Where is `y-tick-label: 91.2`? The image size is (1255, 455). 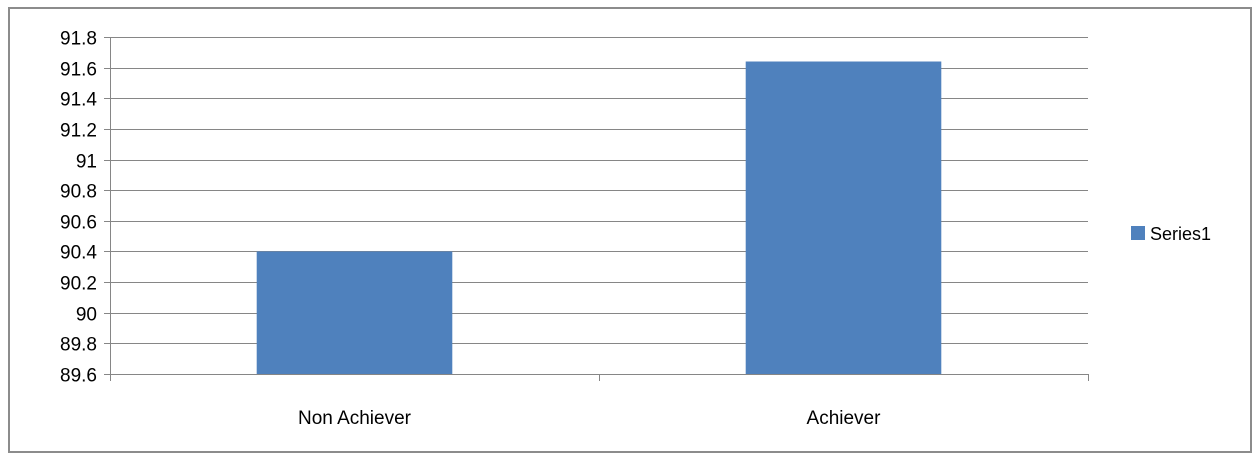 y-tick-label: 91.2 is located at coordinates (78, 131).